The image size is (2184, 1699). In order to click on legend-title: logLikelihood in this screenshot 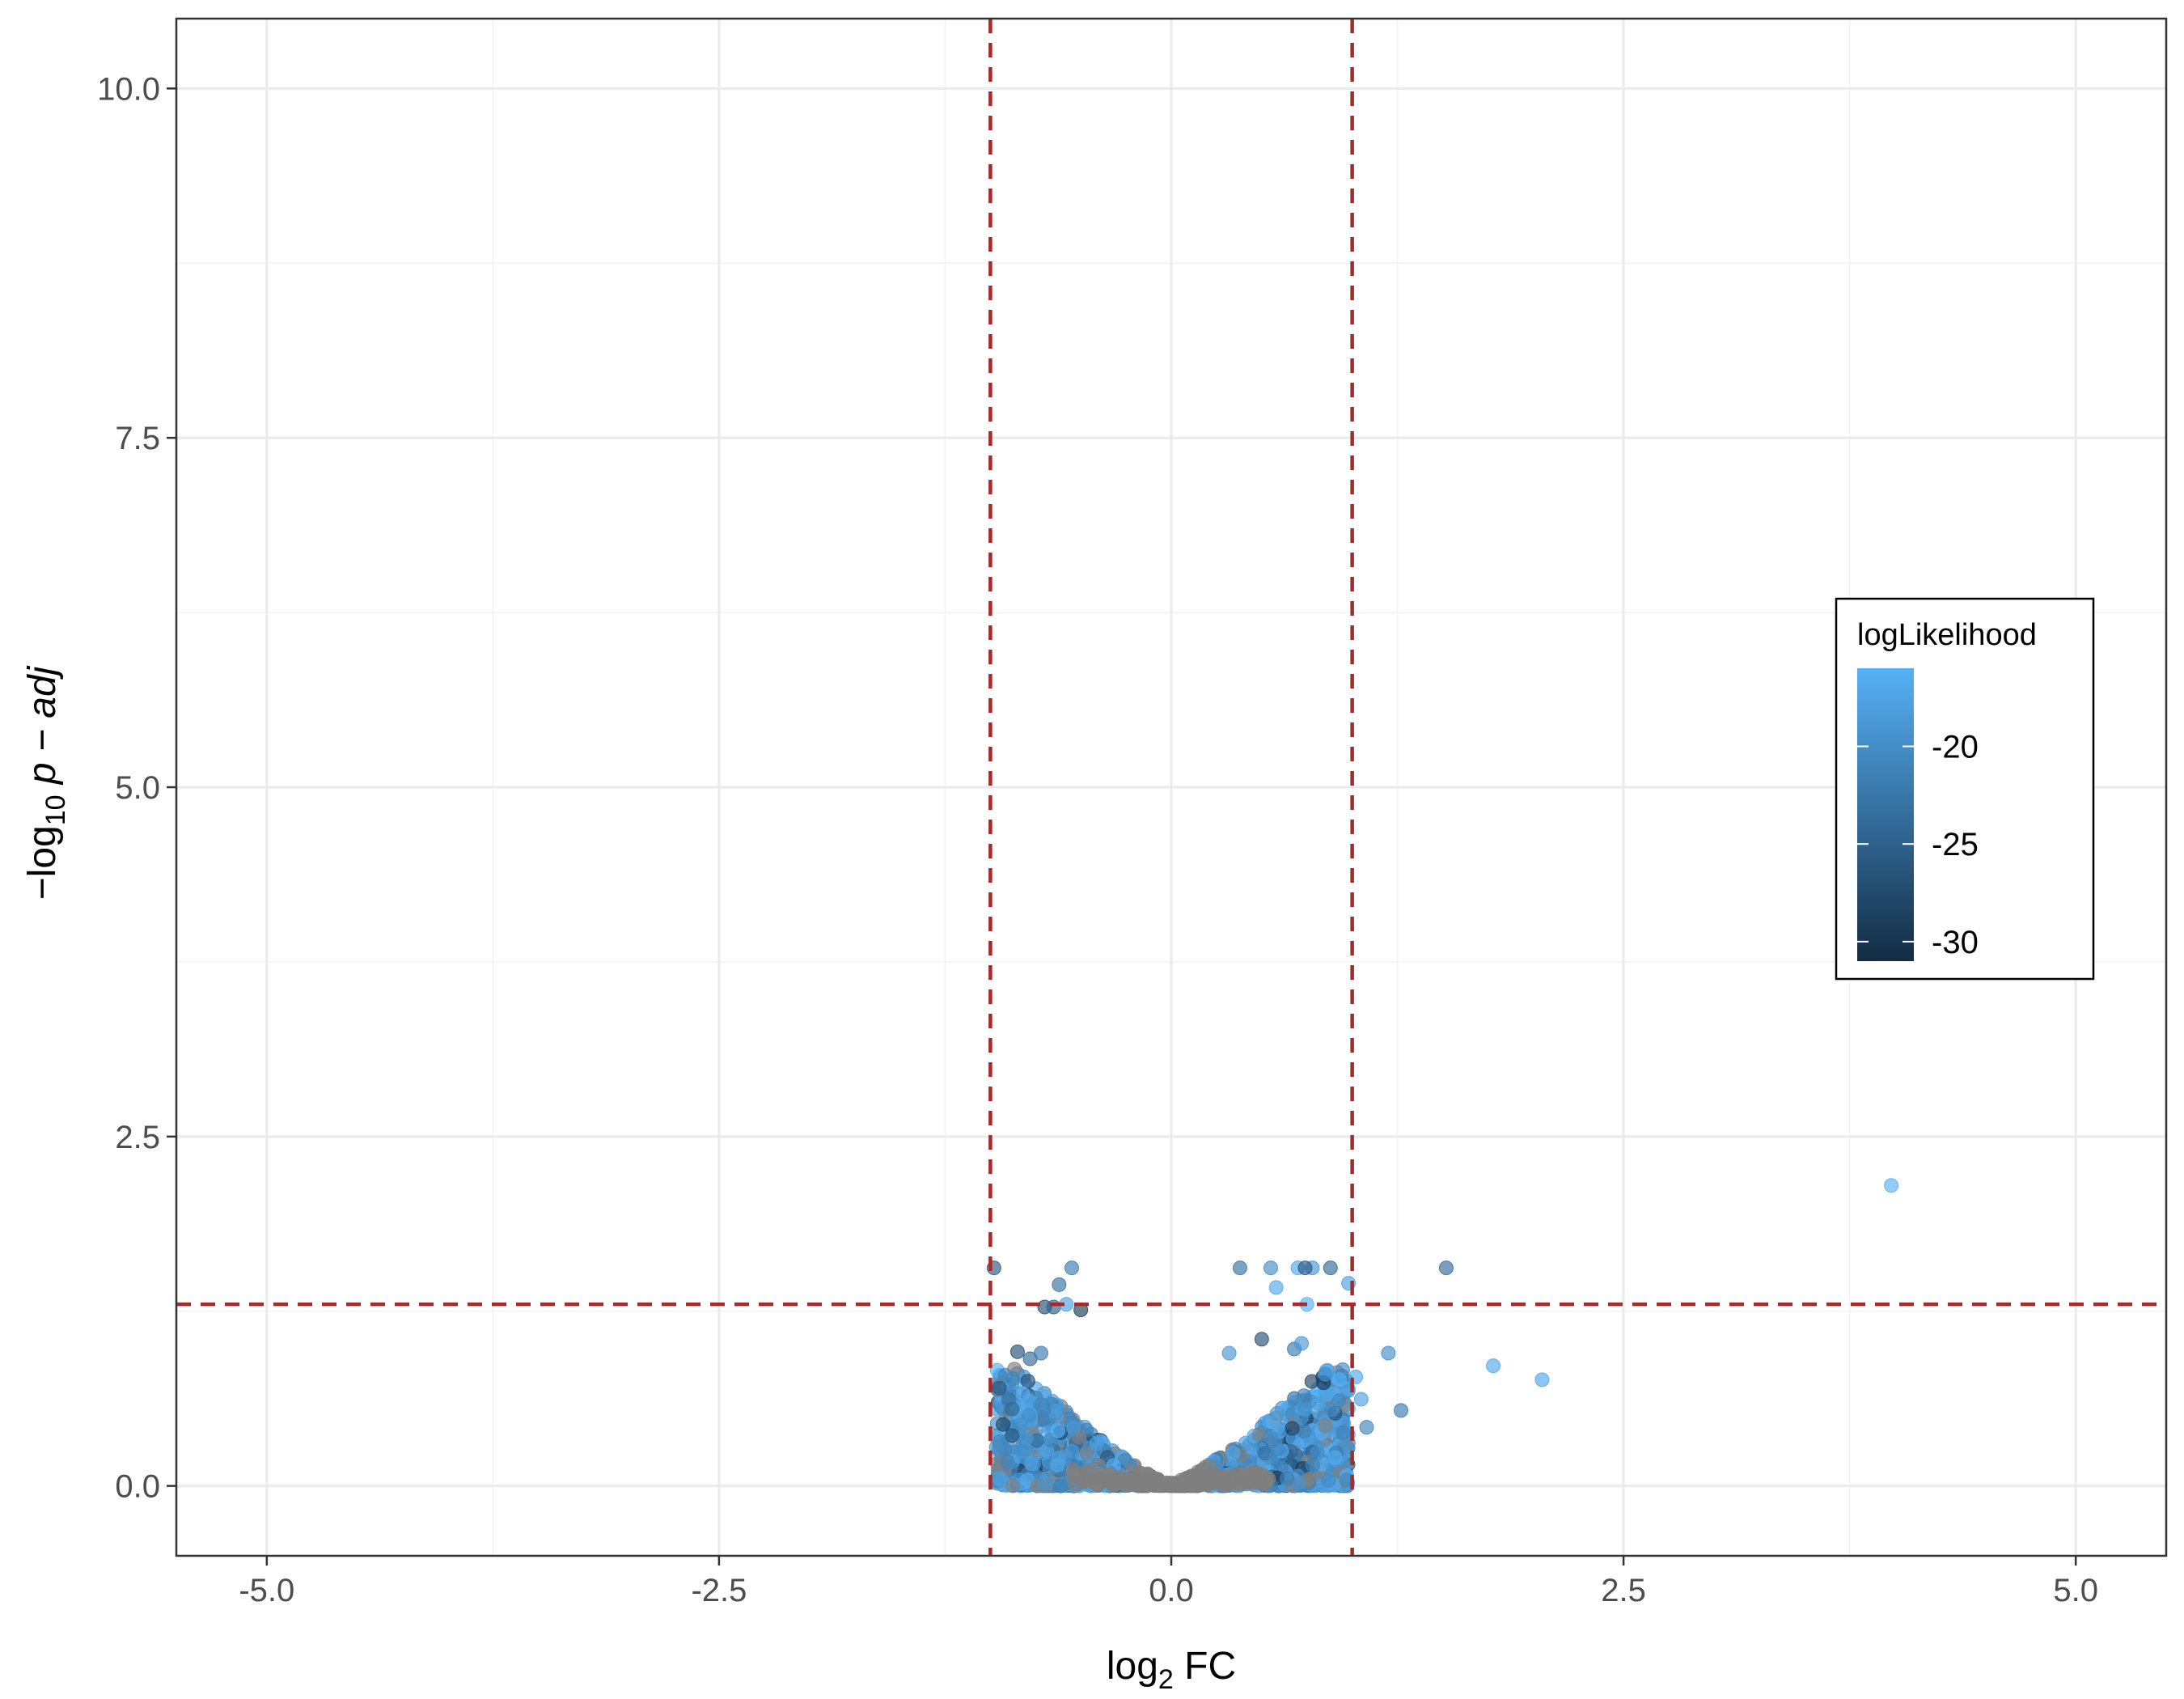, I will do `click(1947, 635)`.